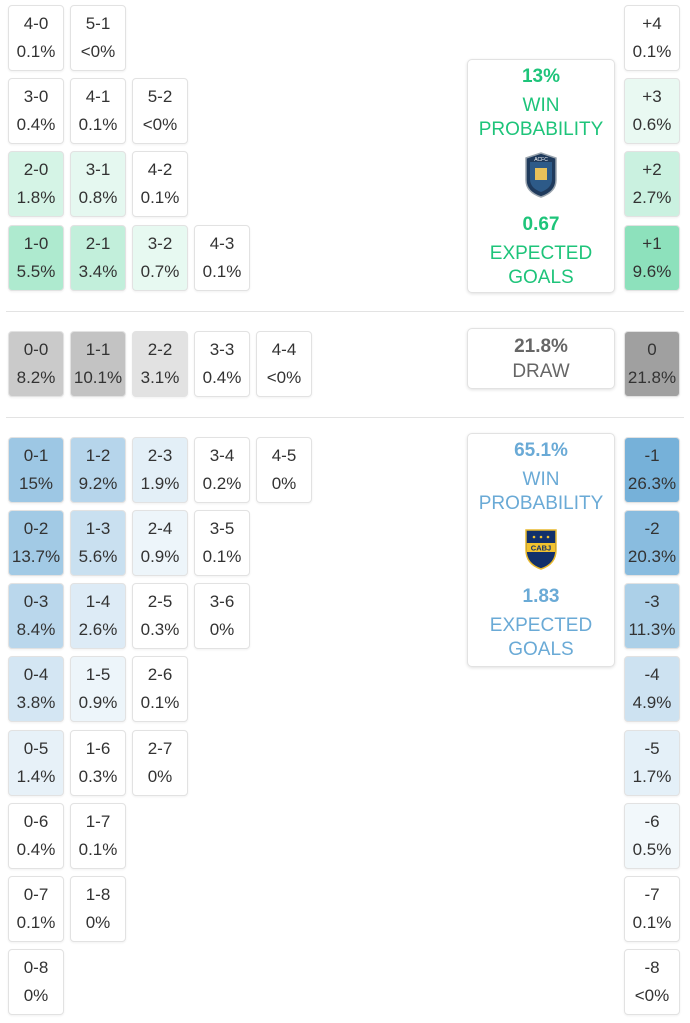 The image size is (690, 1023). I want to click on svg-text: ACFC, so click(541, 160).